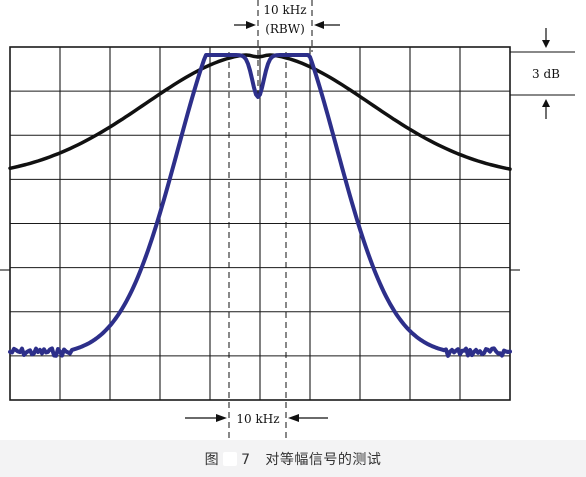  Describe the element at coordinates (284, 10) in the screenshot. I see `rbw-label-line1: 10 kHz` at that location.